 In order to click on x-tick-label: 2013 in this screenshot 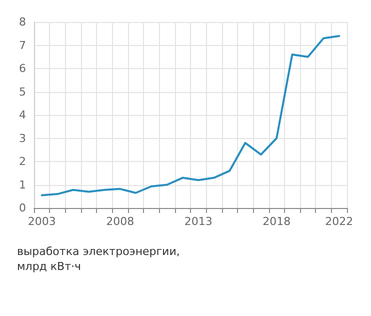, I will do `click(198, 221)`.